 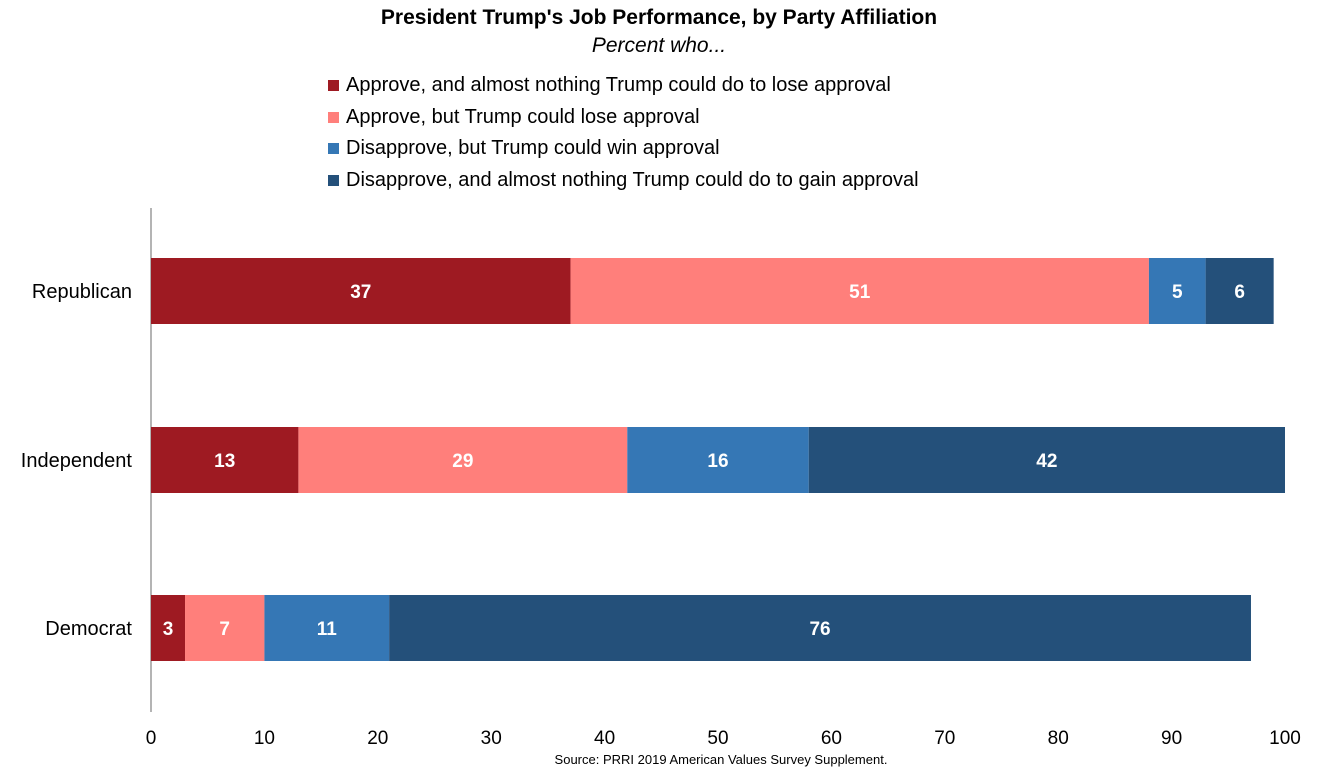 I want to click on x-tick-label: 40, so click(x=604, y=738).